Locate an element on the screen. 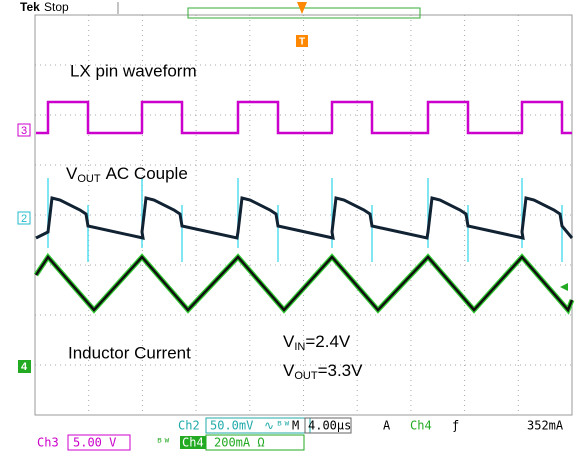  trigger-level: 352mA is located at coordinates (545, 426).